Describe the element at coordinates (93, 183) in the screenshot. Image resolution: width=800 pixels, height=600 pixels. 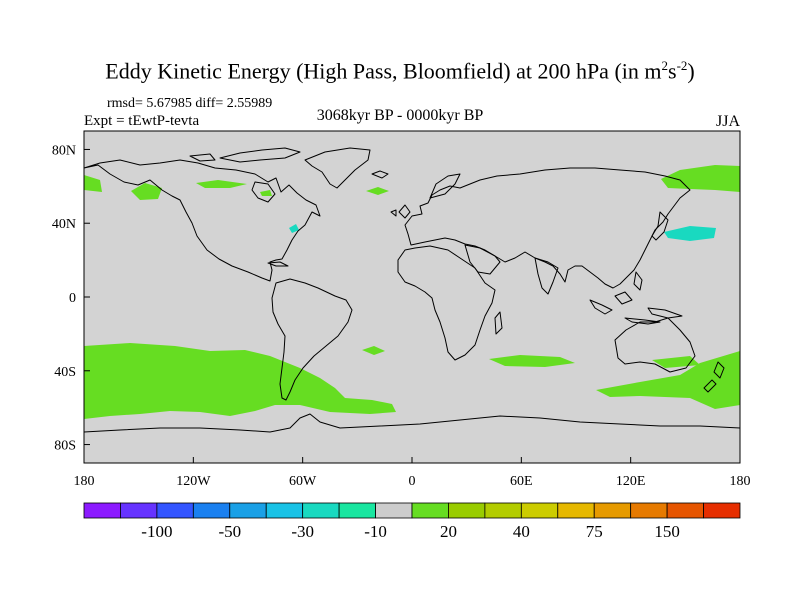
I see `positive-anomaly-alaska-west` at that location.